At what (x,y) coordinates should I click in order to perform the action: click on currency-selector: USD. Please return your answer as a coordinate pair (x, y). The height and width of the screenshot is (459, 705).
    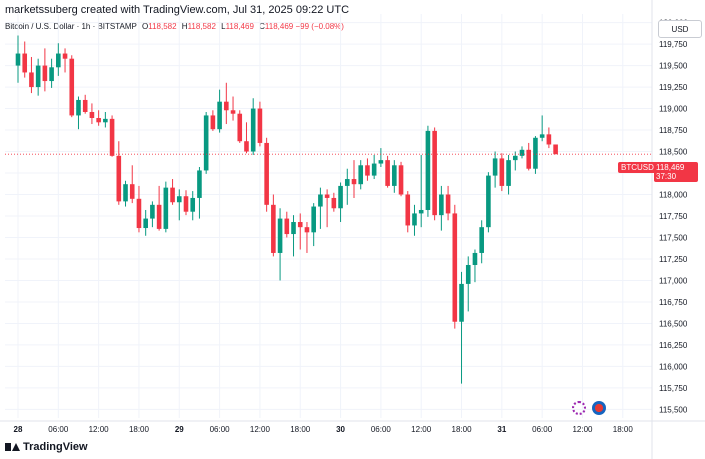
    Looking at the image, I should click on (680, 29).